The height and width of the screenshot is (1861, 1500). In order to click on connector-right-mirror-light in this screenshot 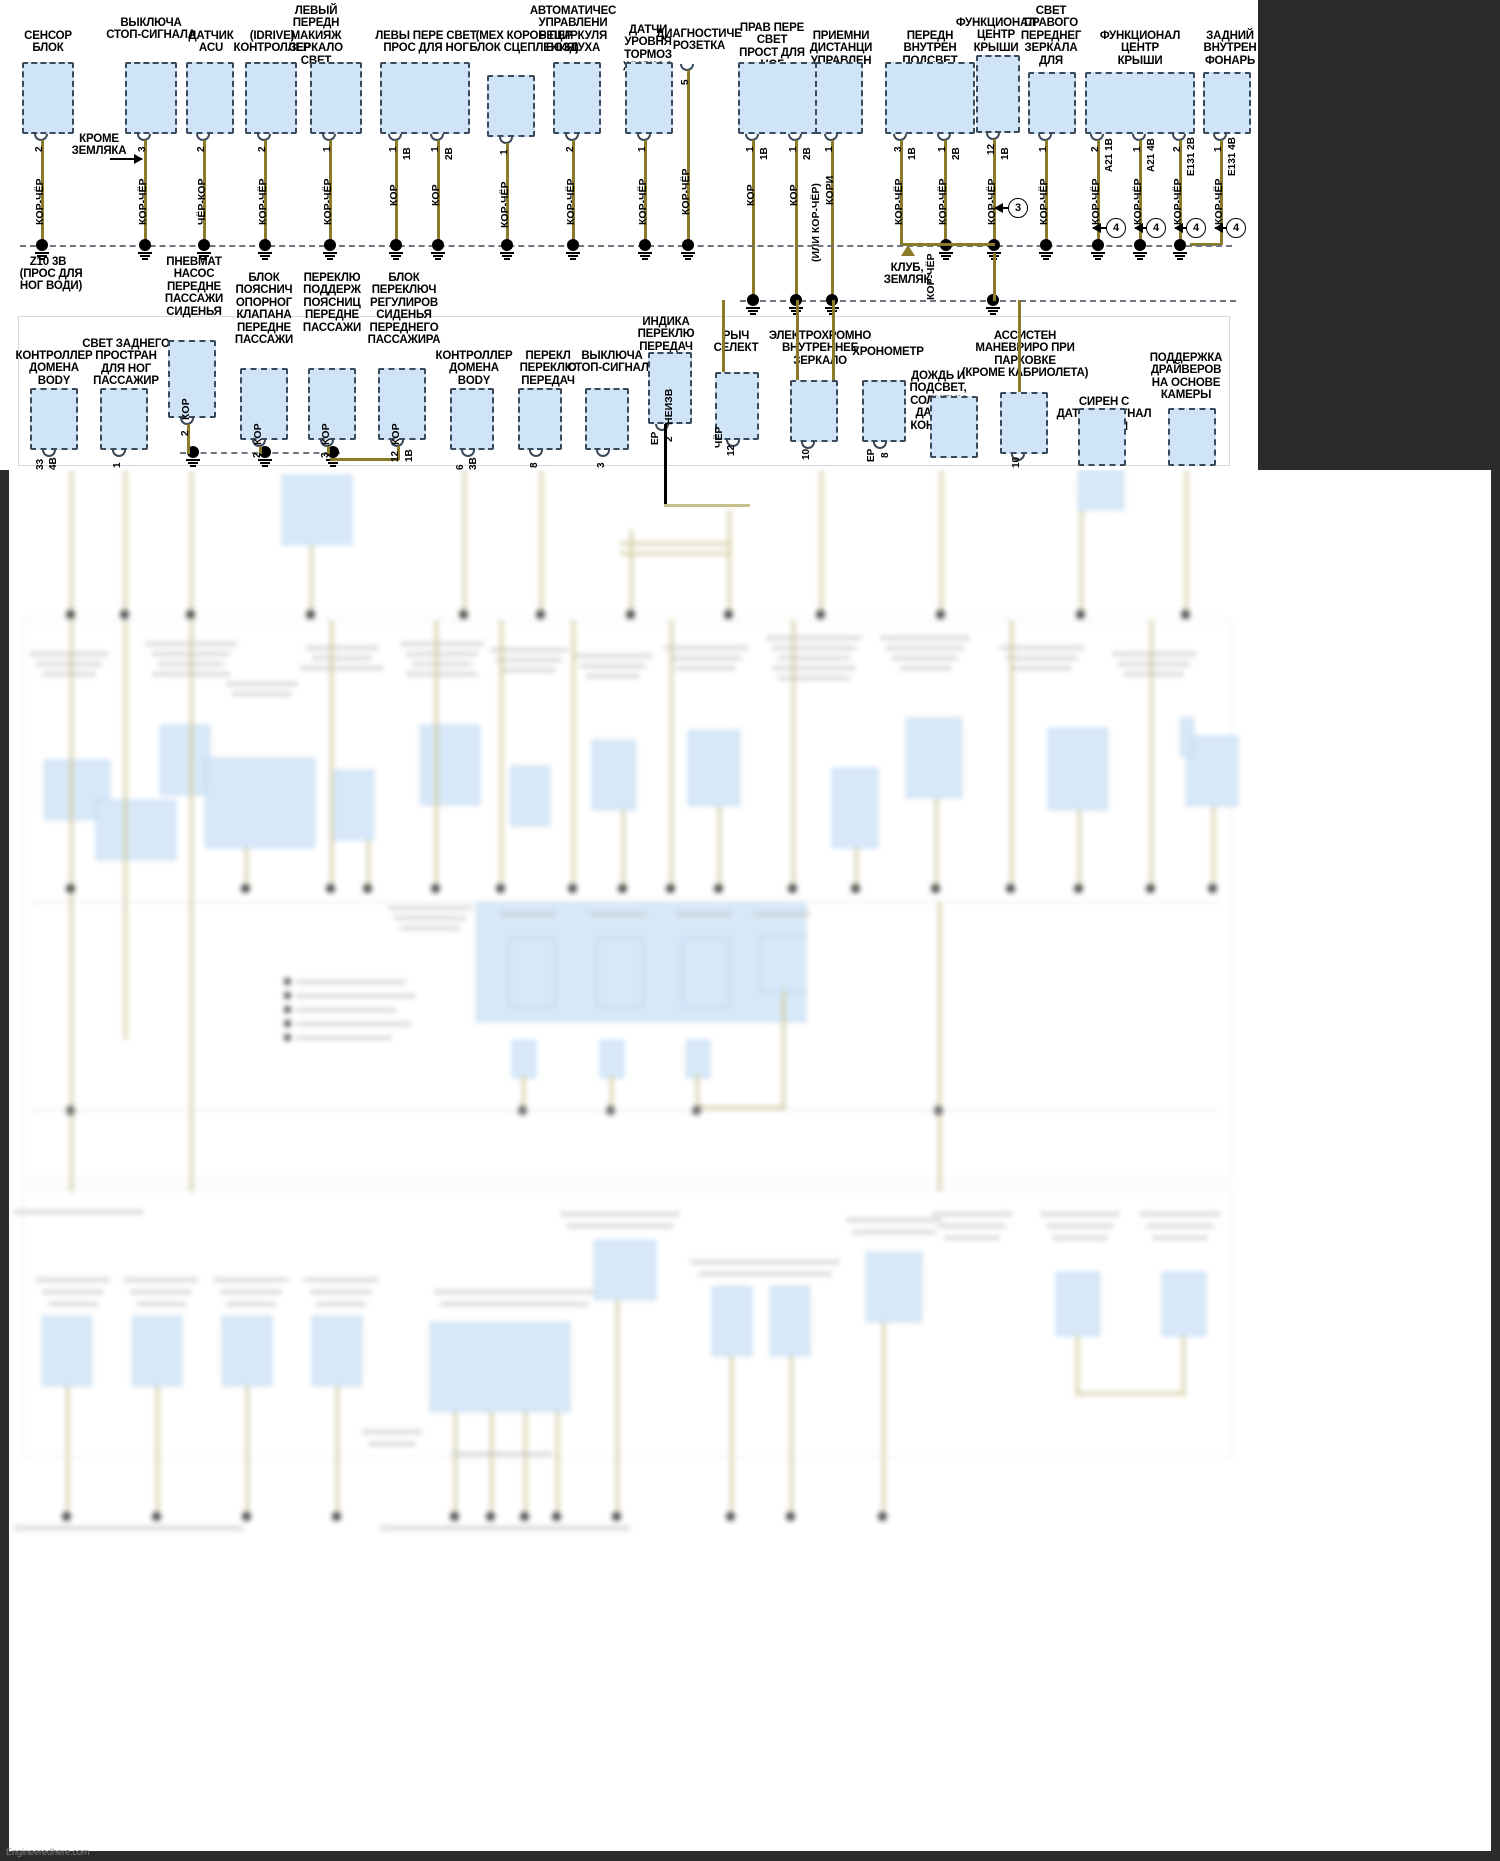, I will do `click(1052, 103)`.